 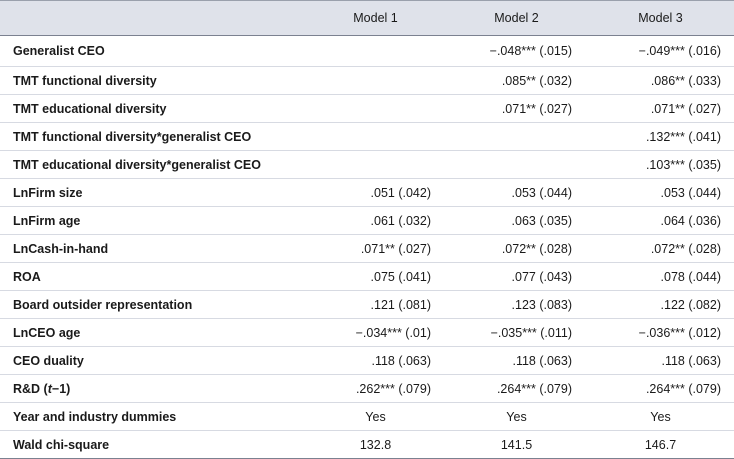 I want to click on header-model-3: Model 3, so click(x=660, y=18).